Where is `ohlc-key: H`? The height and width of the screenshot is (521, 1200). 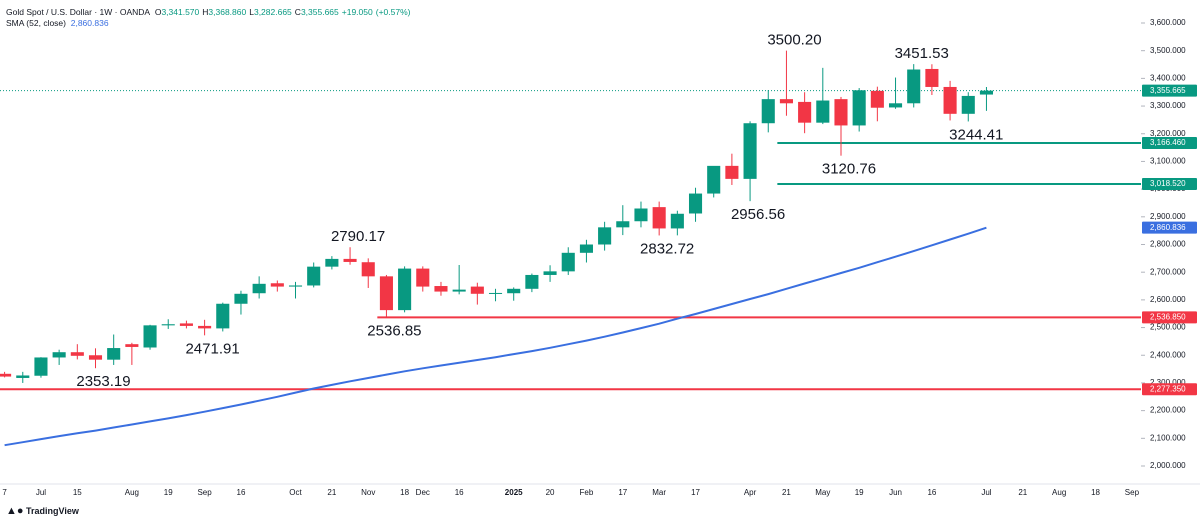 ohlc-key: H is located at coordinates (205, 12).